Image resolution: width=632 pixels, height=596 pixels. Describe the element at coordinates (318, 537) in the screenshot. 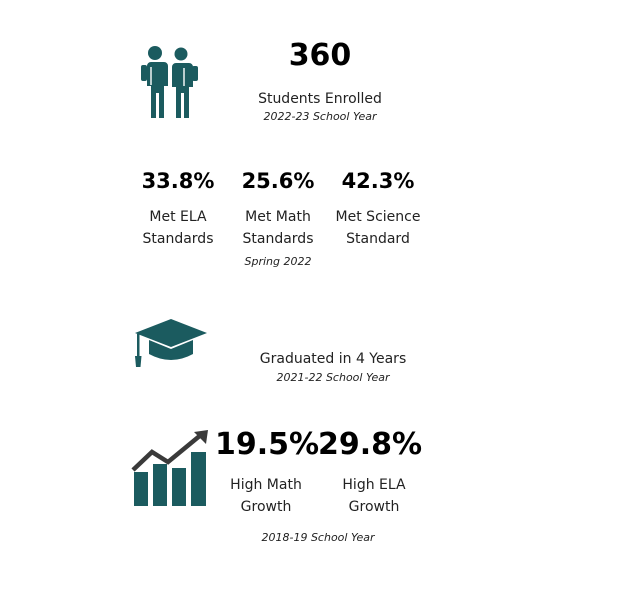

I see `growth-note: 2018-19 School Year` at that location.